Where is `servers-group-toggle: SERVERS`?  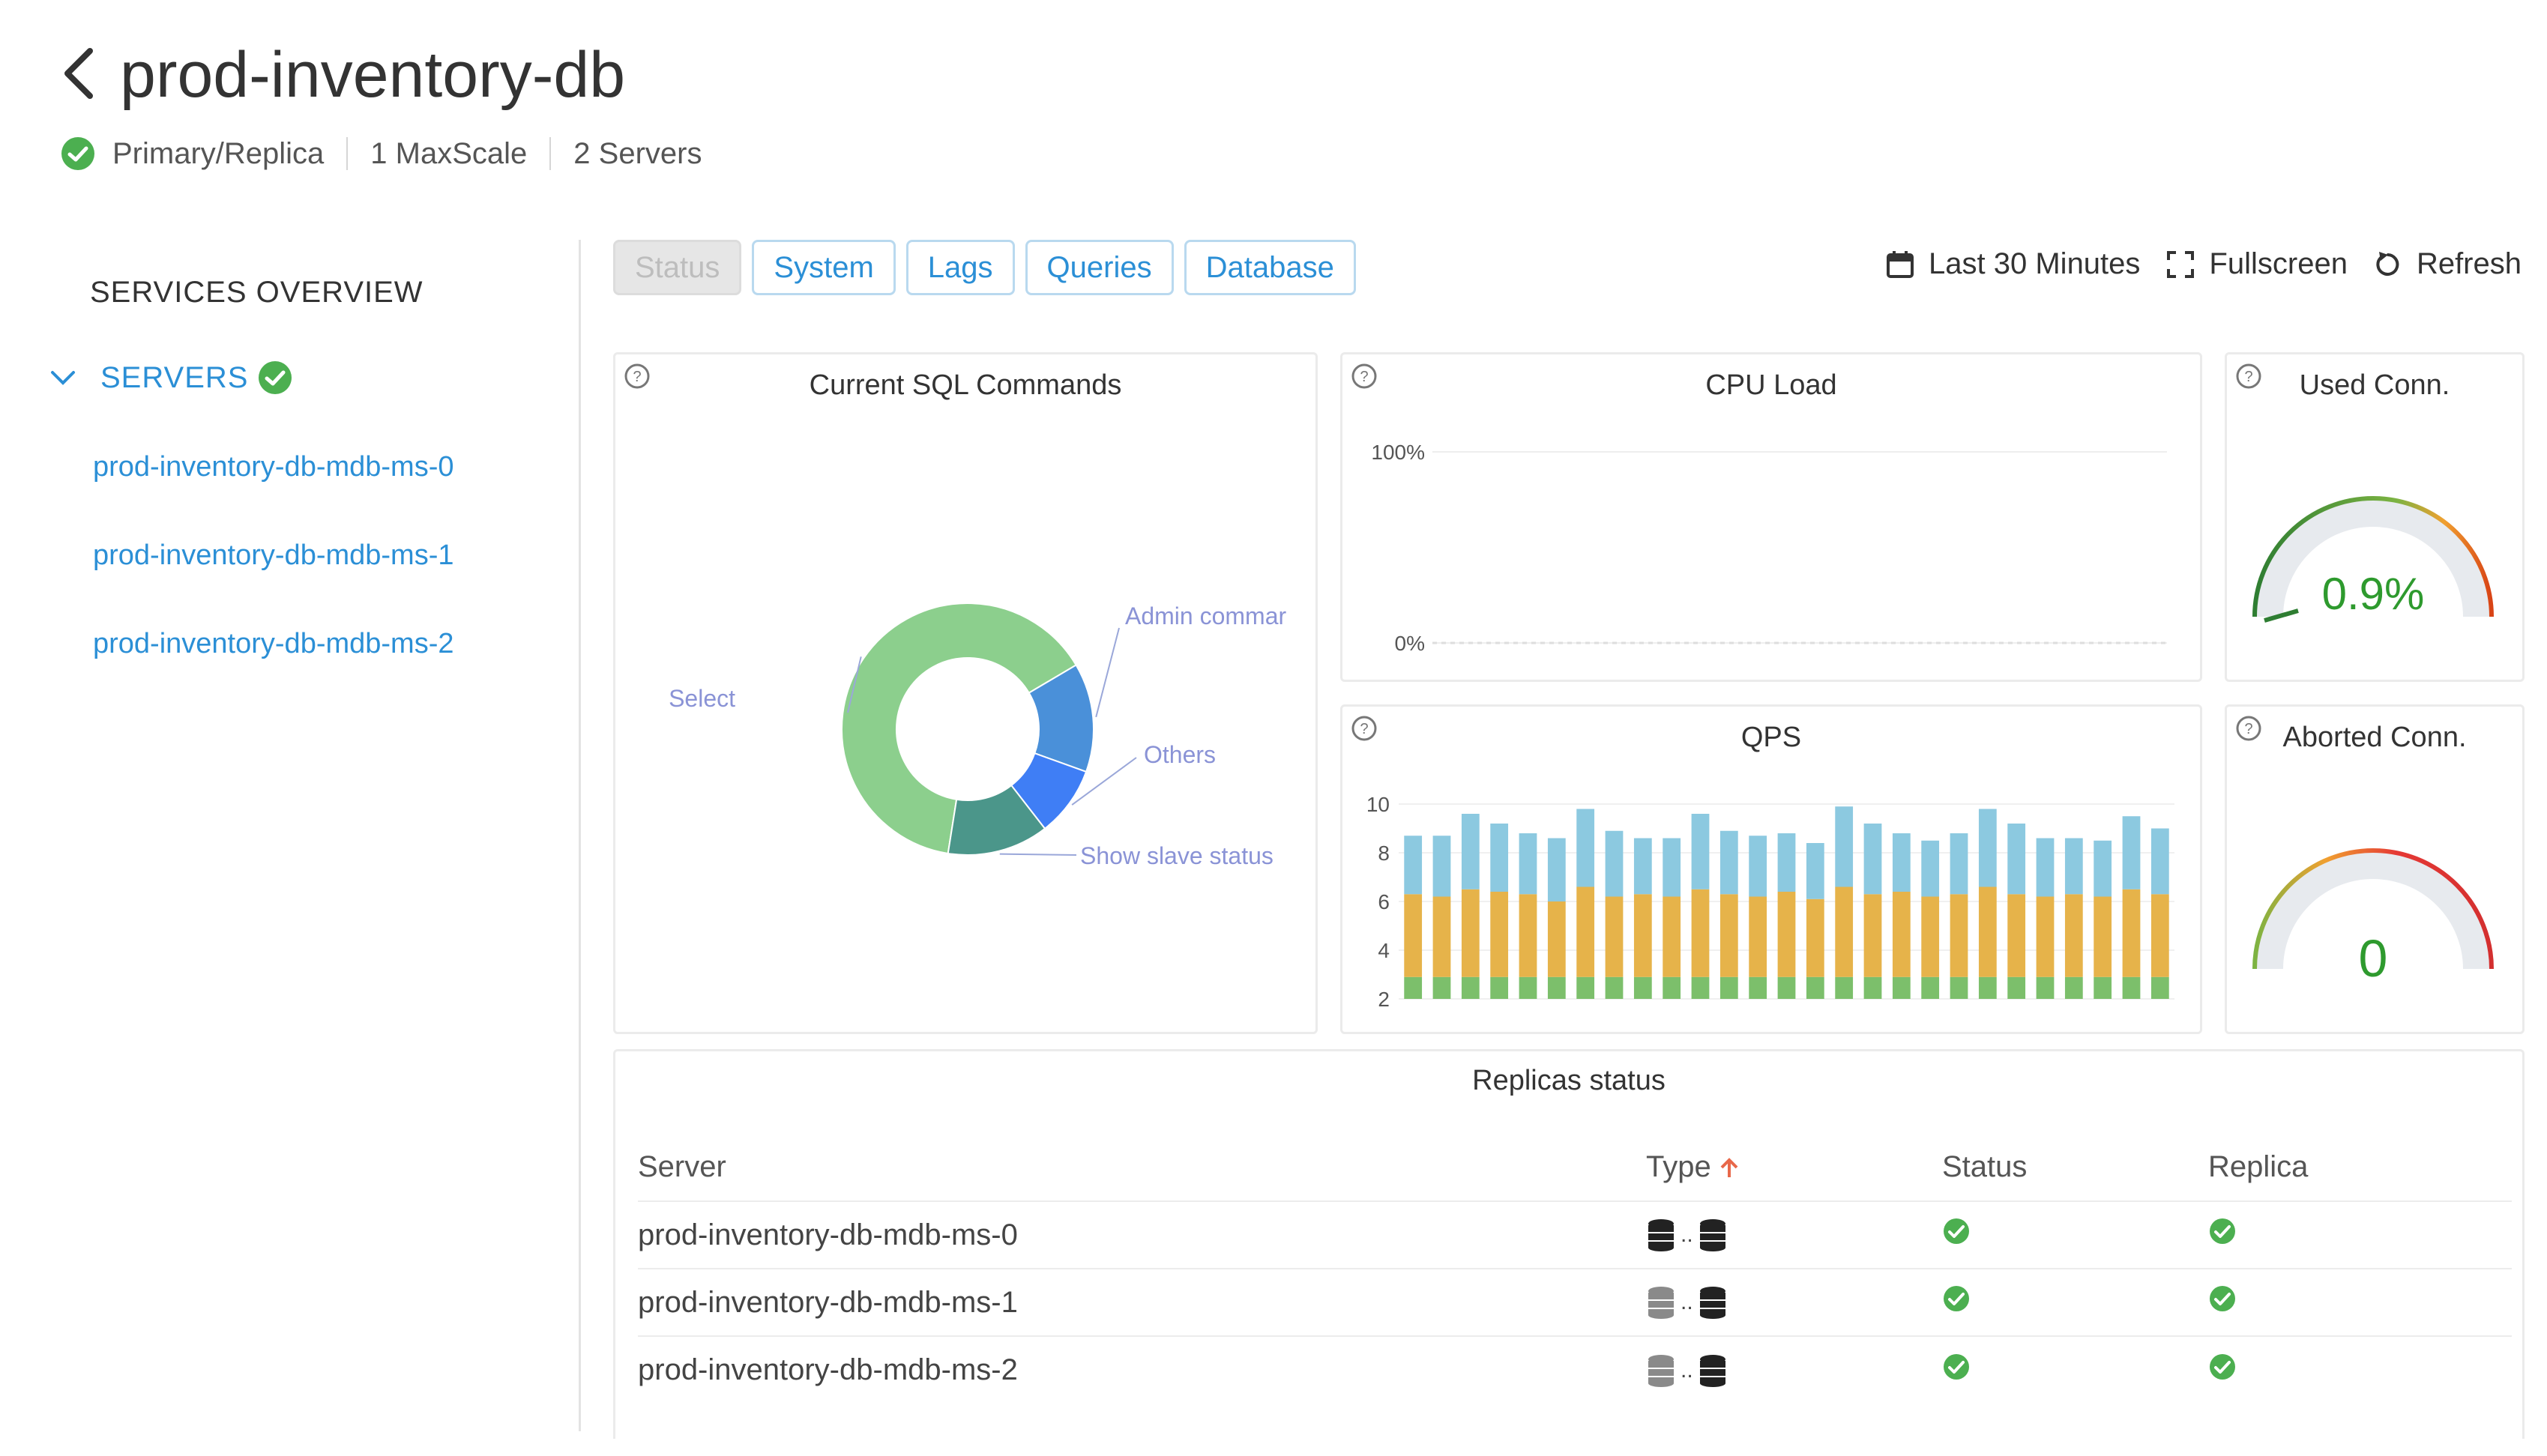 servers-group-toggle: SERVERS is located at coordinates (170, 378).